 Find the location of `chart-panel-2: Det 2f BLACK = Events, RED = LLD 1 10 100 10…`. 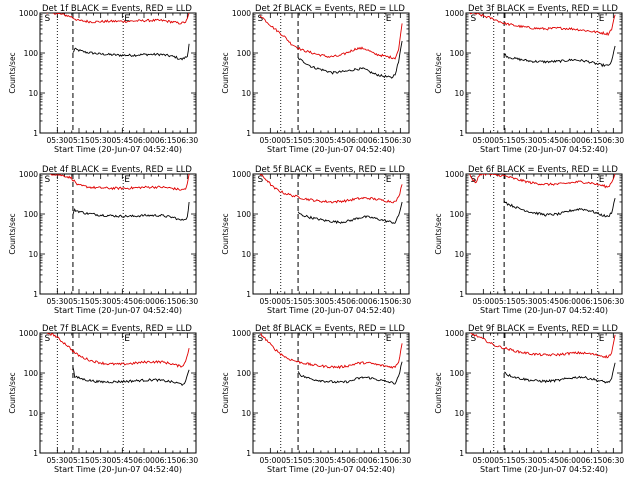

chart-panel-2: Det 2f BLACK = Events, RED = LLD 1 10 100 10… is located at coordinates (316, 79).